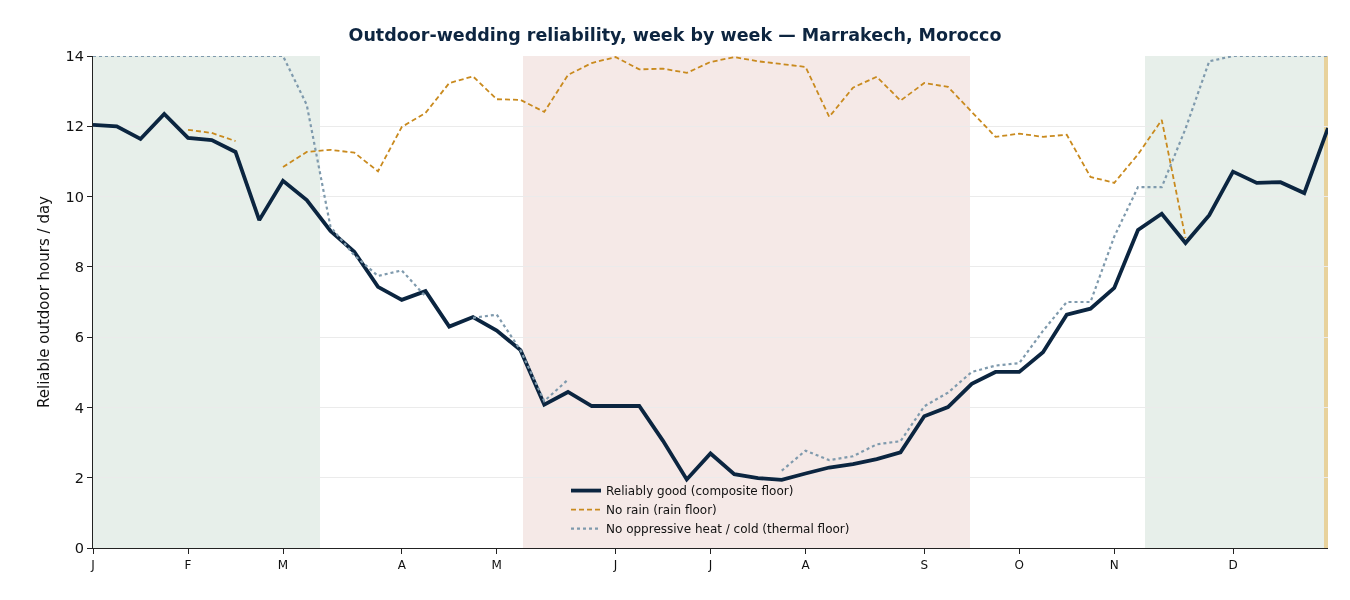  I want to click on y-tick-label: 10, so click(74, 196).